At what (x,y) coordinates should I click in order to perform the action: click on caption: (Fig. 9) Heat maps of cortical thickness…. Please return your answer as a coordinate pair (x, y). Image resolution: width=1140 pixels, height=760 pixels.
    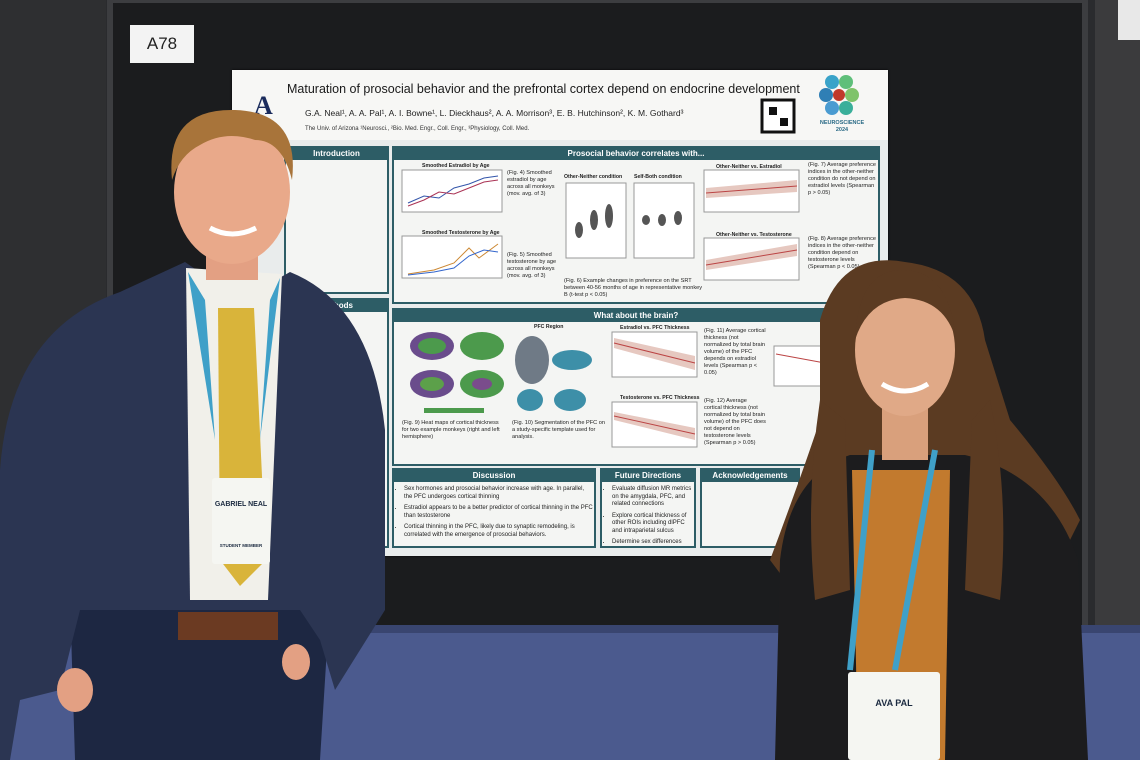
    Looking at the image, I should click on (451, 430).